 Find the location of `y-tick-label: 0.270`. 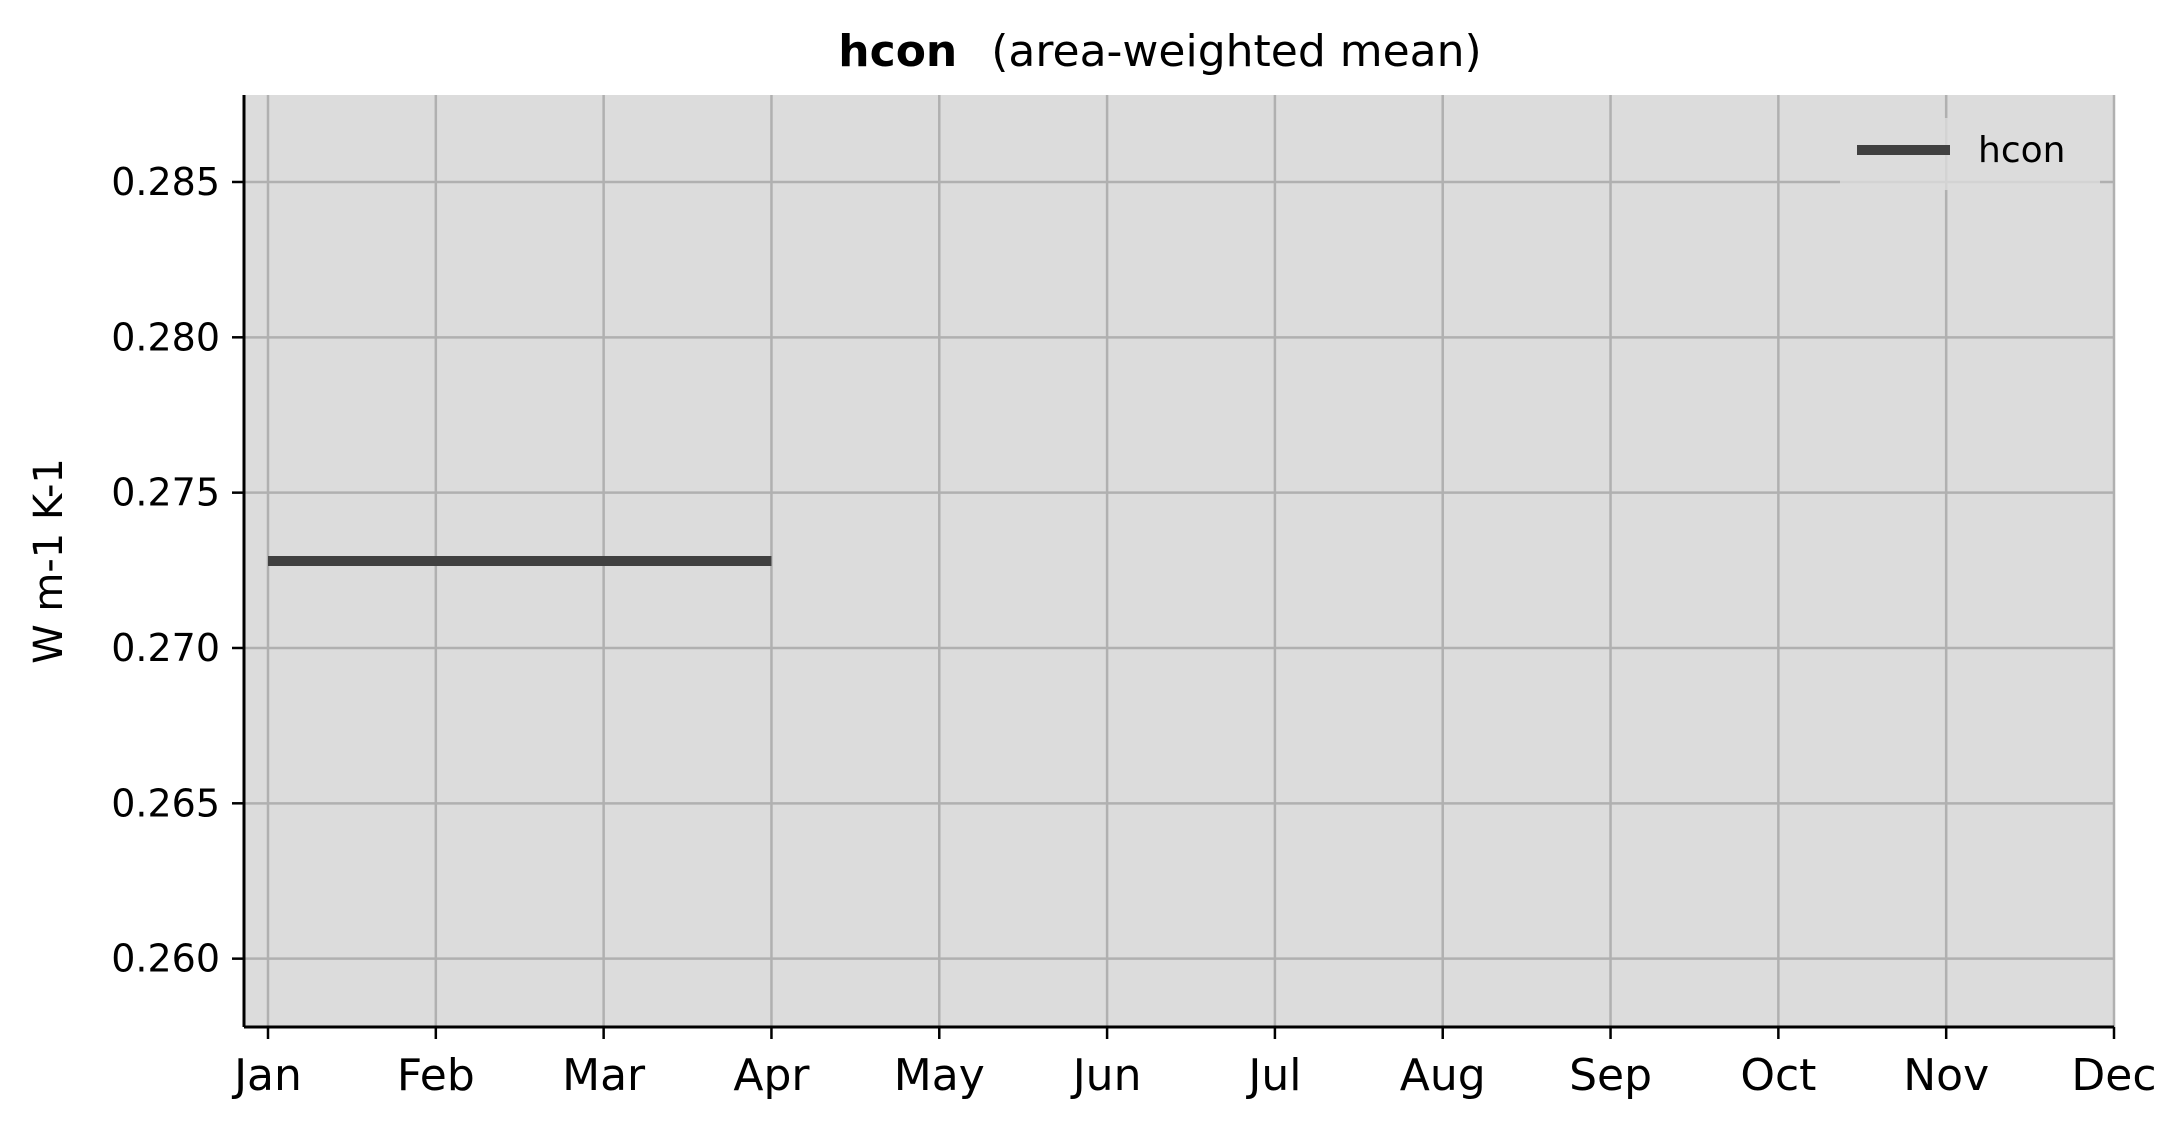

y-tick-label: 0.270 is located at coordinates (165, 648).